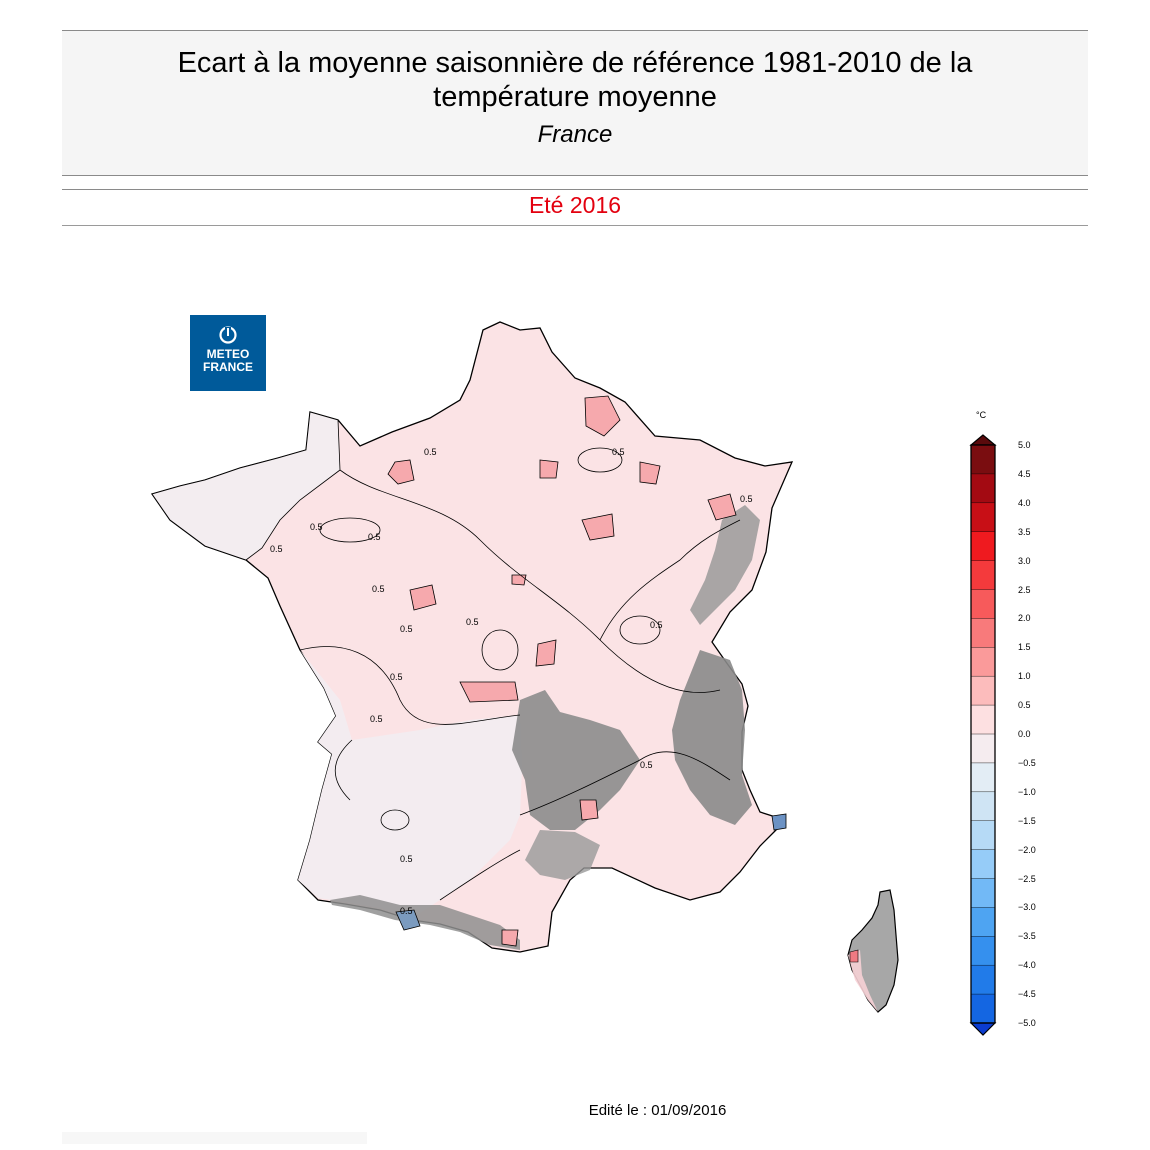 The width and height of the screenshot is (1150, 1150). Describe the element at coordinates (425, 922) in the screenshot. I see `pyrenees-relief` at that location.